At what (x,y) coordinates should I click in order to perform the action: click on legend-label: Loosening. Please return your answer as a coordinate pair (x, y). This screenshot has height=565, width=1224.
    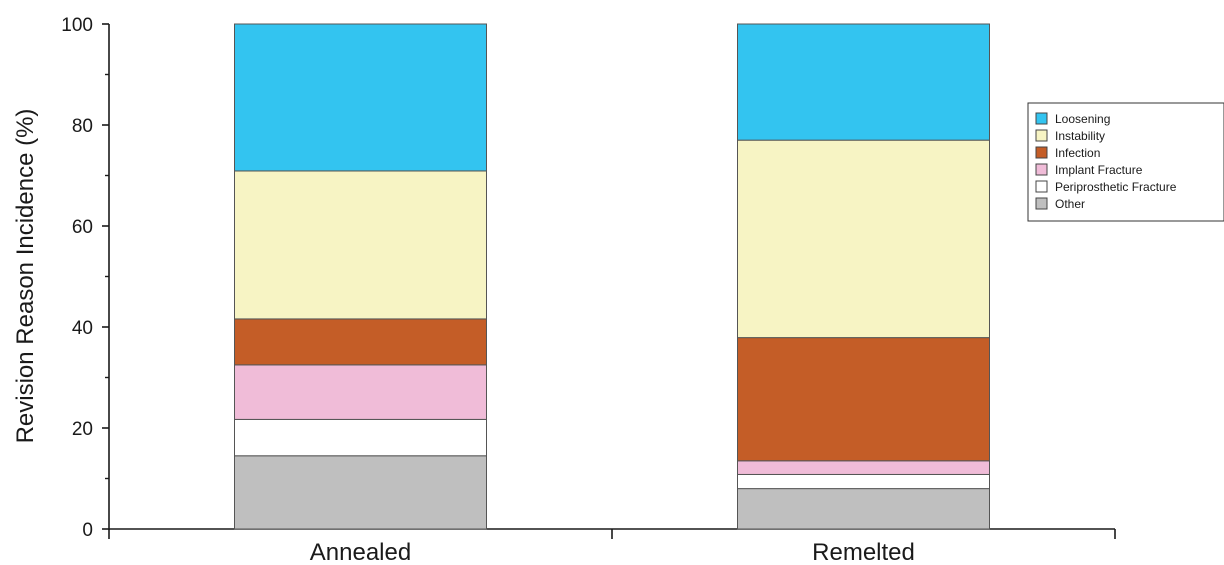
    Looking at the image, I should click on (1082, 119).